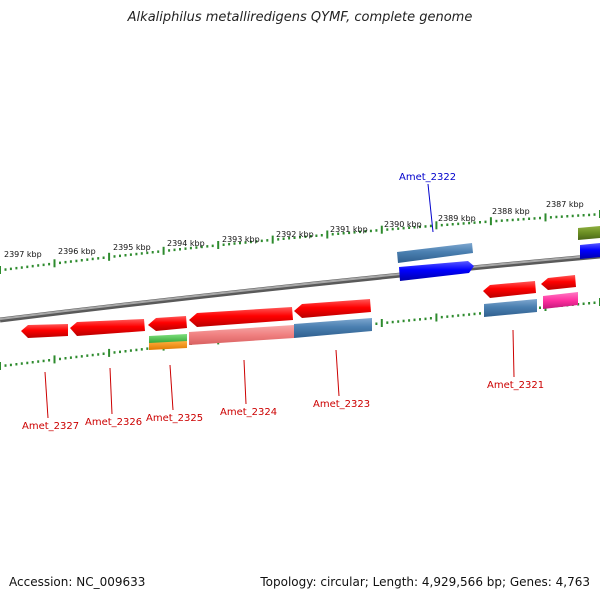 The height and width of the screenshot is (600, 600). Describe the element at coordinates (174, 418) in the screenshot. I see `gene-label-amet-2325: Amet_2325` at that location.